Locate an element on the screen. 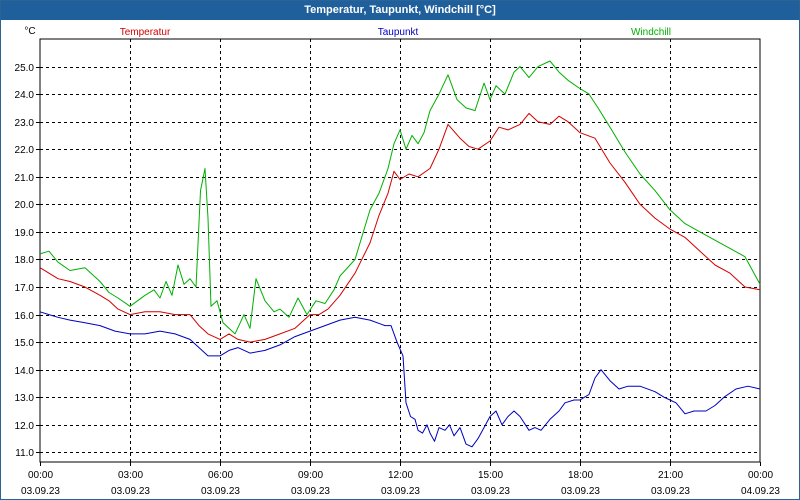  x-tick-time-label: 18:00 is located at coordinates (580, 475).